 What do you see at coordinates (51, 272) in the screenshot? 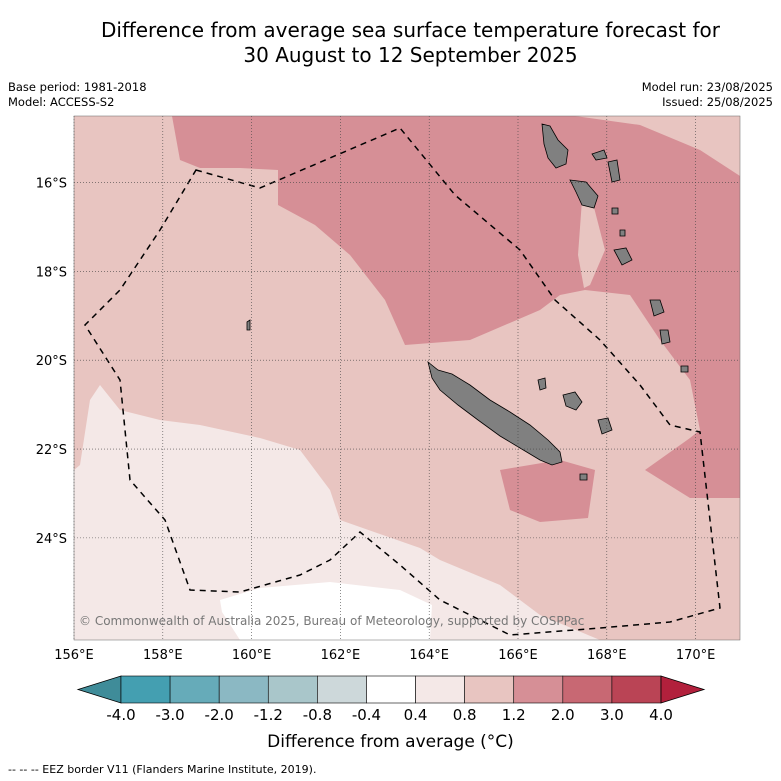
I see `lat-tick-label: 18°S` at bounding box center [51, 272].